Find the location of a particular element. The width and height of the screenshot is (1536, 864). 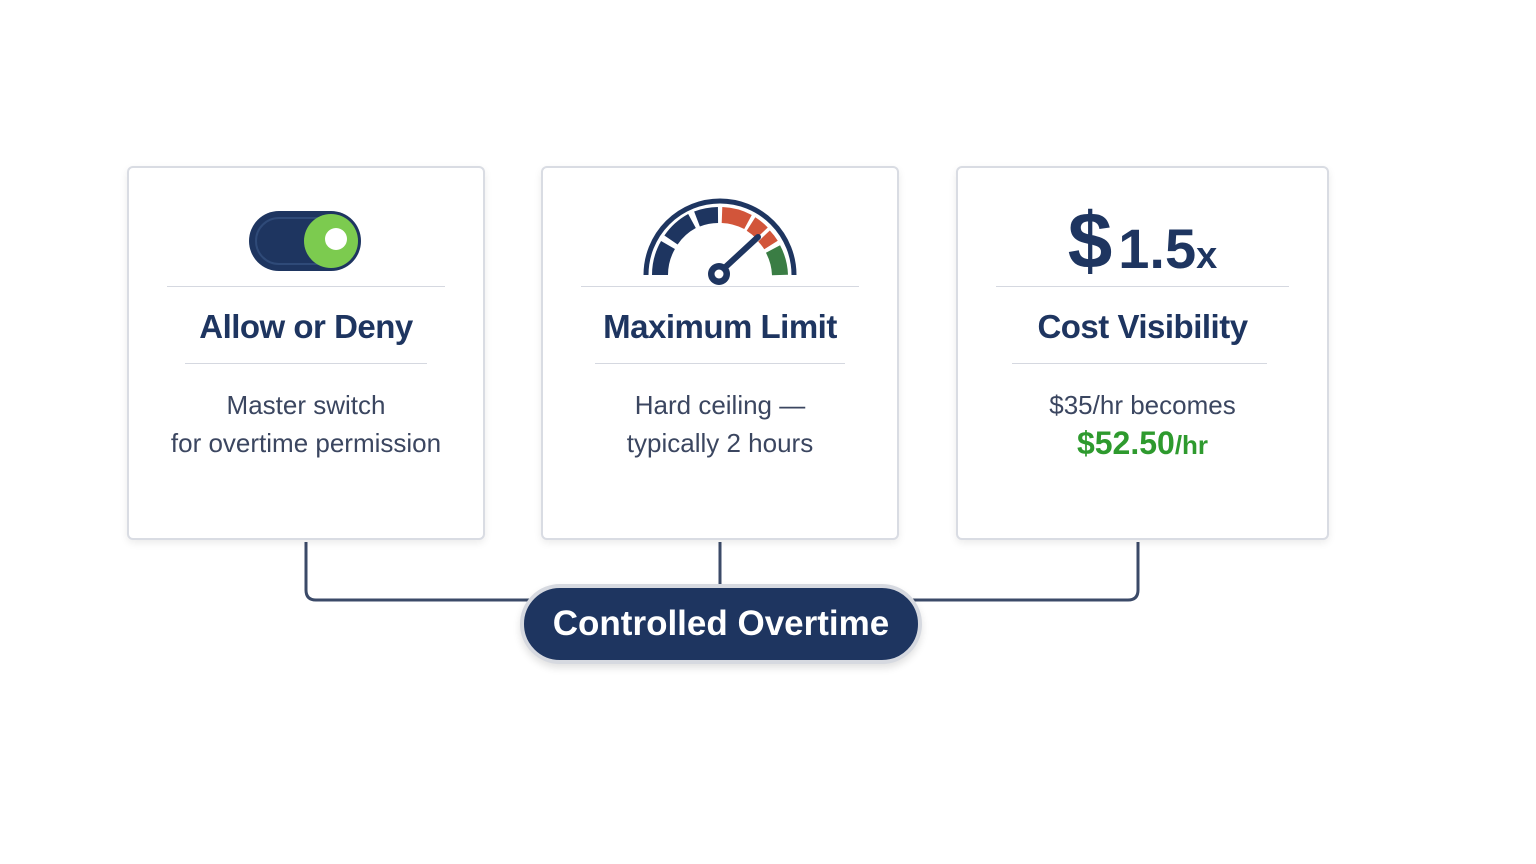

card-description: Master switch for overtime permission is located at coordinates (306, 424).